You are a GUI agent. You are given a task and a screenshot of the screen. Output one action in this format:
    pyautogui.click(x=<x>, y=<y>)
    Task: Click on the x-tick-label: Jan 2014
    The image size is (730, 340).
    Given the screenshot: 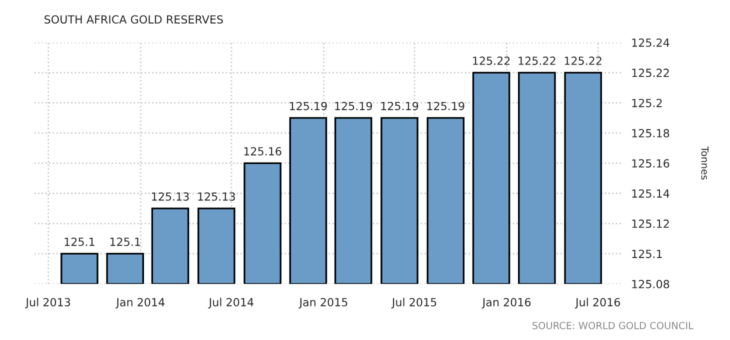 What is the action you would take?
    pyautogui.click(x=140, y=303)
    